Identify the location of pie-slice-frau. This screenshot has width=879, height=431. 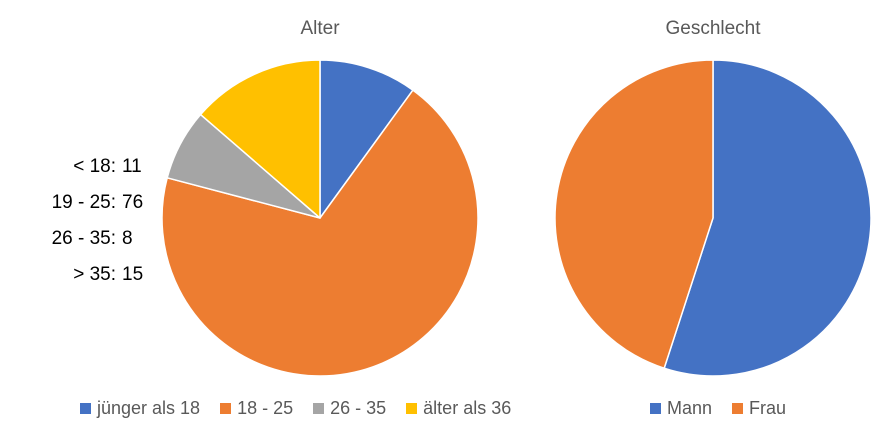
(634, 214).